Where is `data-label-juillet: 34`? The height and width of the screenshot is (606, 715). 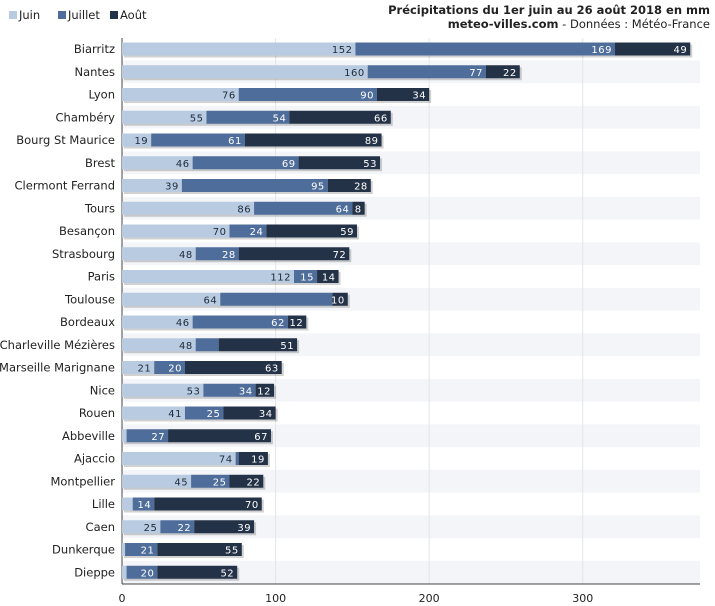
data-label-juillet: 34 is located at coordinates (246, 391).